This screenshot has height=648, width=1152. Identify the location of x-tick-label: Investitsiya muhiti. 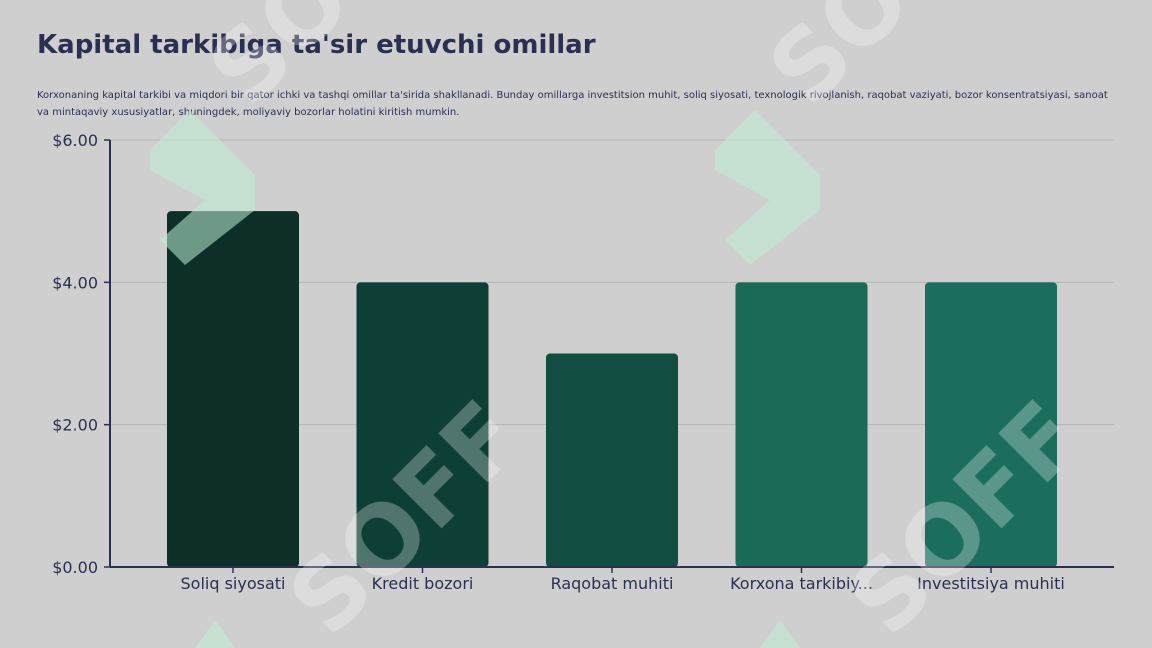
(991, 583).